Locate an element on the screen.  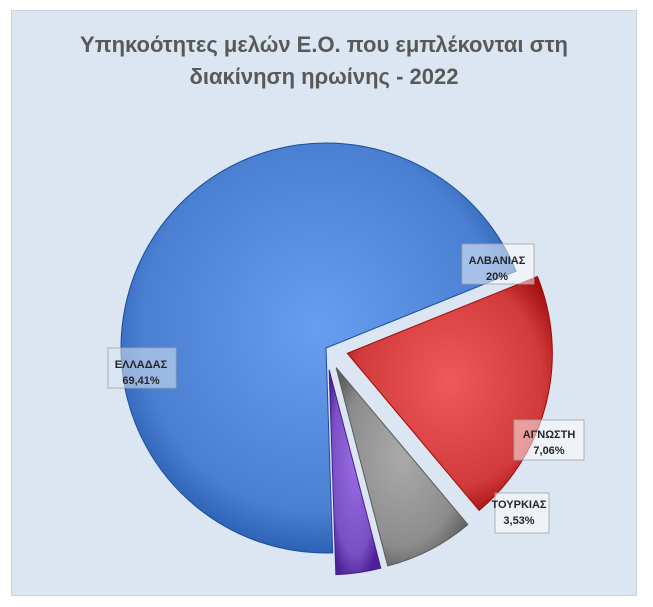
data-label-value-2: 20% is located at coordinates (497, 277).